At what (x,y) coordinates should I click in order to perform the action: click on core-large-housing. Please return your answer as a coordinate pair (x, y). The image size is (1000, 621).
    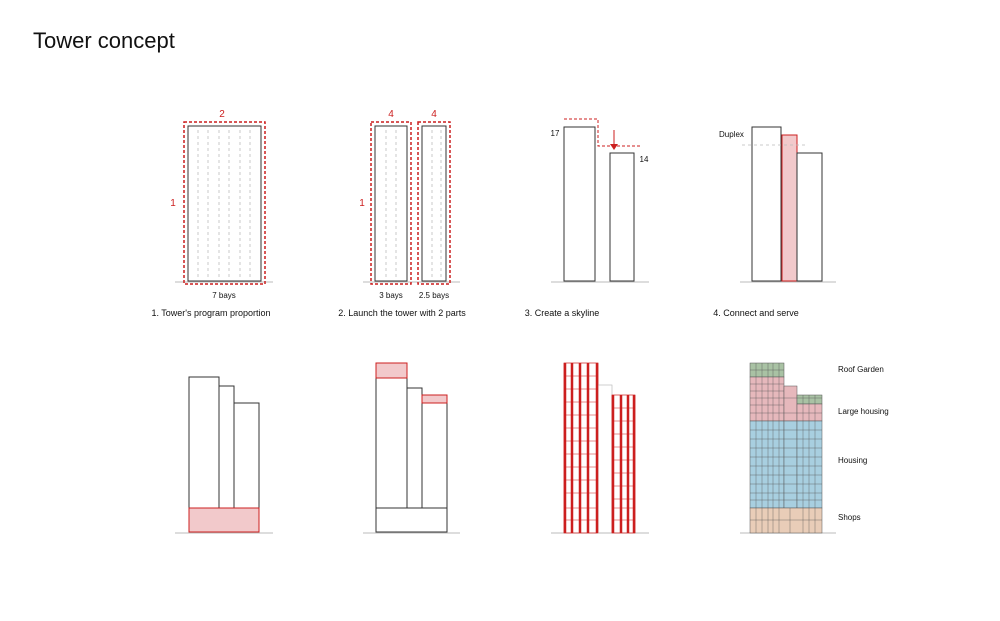
    Looking at the image, I should click on (790, 403).